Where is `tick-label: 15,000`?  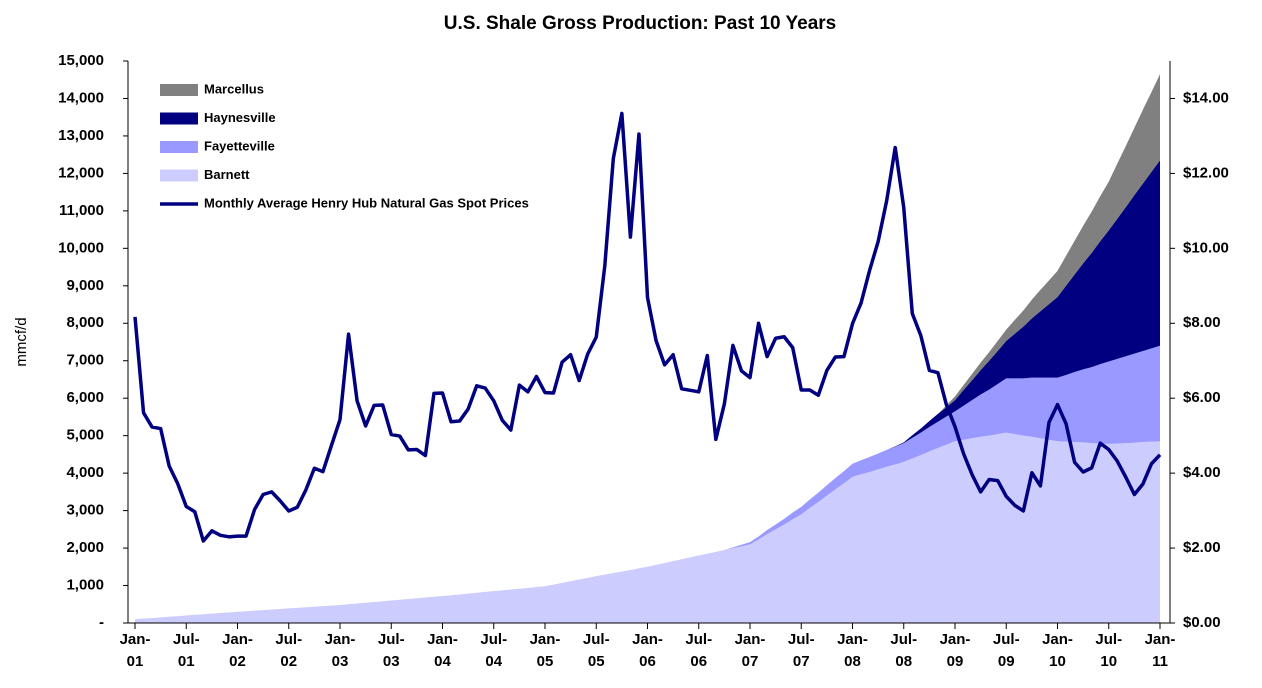
tick-label: 15,000 is located at coordinates (81, 60).